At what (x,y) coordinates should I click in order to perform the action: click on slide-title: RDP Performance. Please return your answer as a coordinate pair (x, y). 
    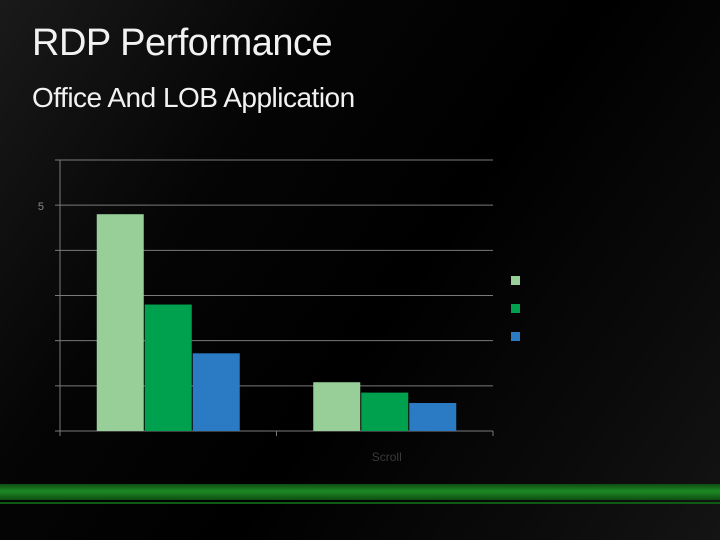
    Looking at the image, I should click on (182, 43).